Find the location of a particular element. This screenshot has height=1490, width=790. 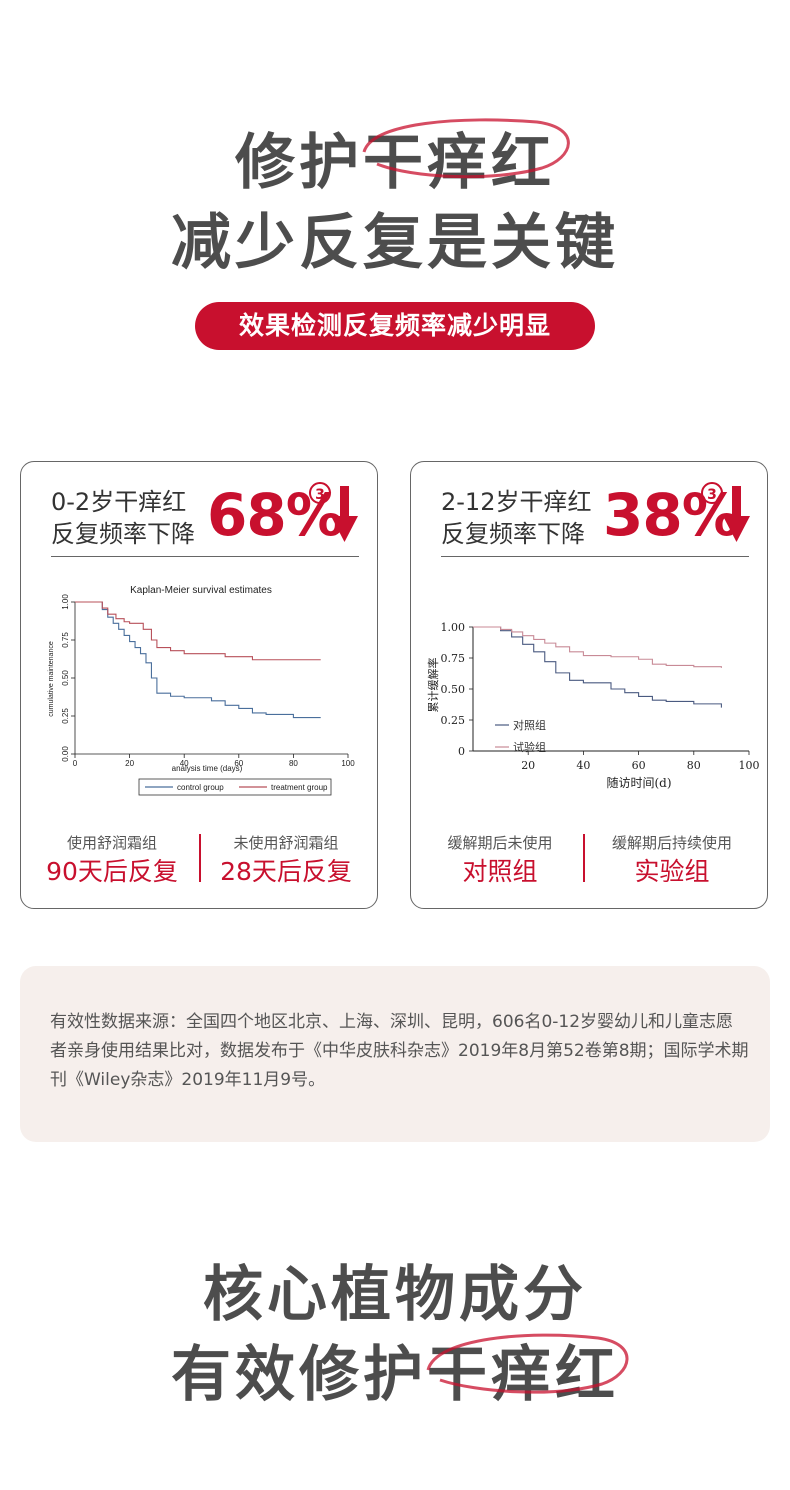

foot-left-label: 缓解期后未使用 is located at coordinates (500, 843).